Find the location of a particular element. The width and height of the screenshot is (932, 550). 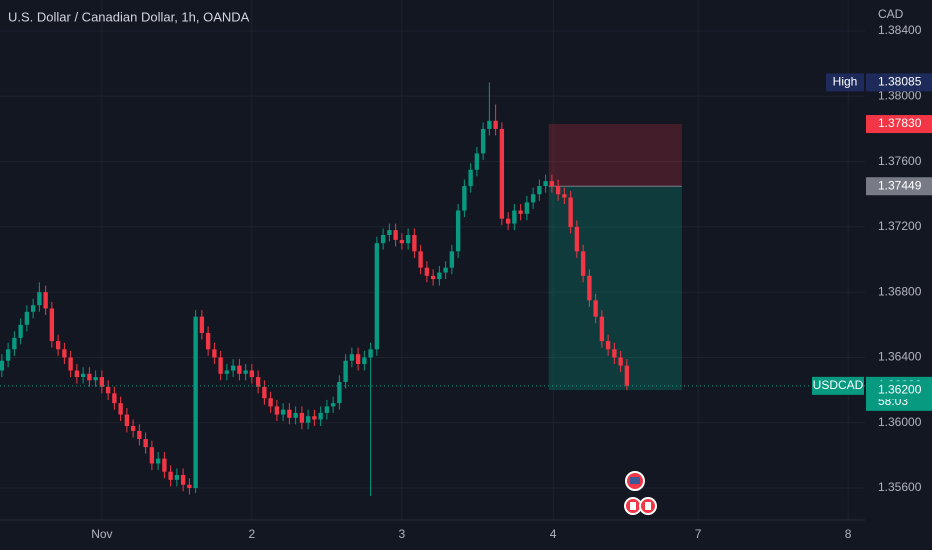

y-tick-label: 1.37200 is located at coordinates (900, 226).